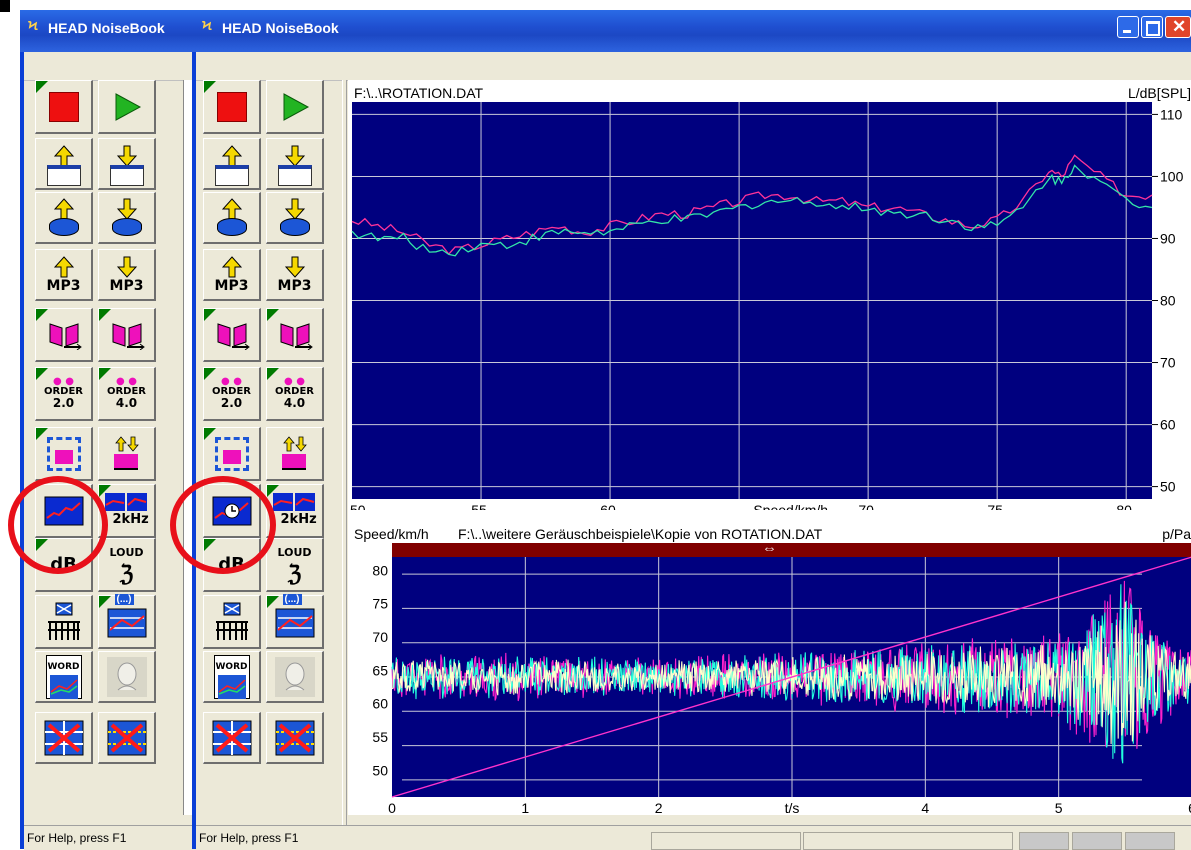 Image resolution: width=1191 pixels, height=850 pixels. Describe the element at coordinates (1168, 487) in the screenshot. I see `y-tick-label: 50` at that location.